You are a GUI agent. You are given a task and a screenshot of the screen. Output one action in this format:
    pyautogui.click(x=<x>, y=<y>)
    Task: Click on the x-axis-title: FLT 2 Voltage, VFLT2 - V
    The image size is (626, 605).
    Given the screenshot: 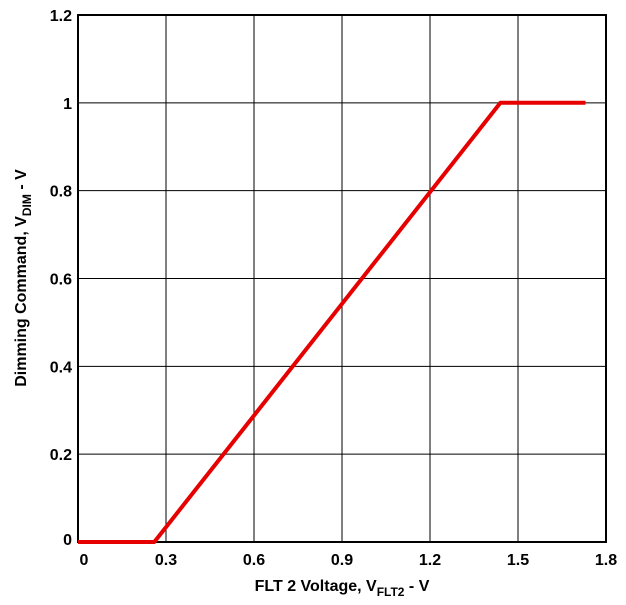 What is the action you would take?
    pyautogui.click(x=342, y=588)
    